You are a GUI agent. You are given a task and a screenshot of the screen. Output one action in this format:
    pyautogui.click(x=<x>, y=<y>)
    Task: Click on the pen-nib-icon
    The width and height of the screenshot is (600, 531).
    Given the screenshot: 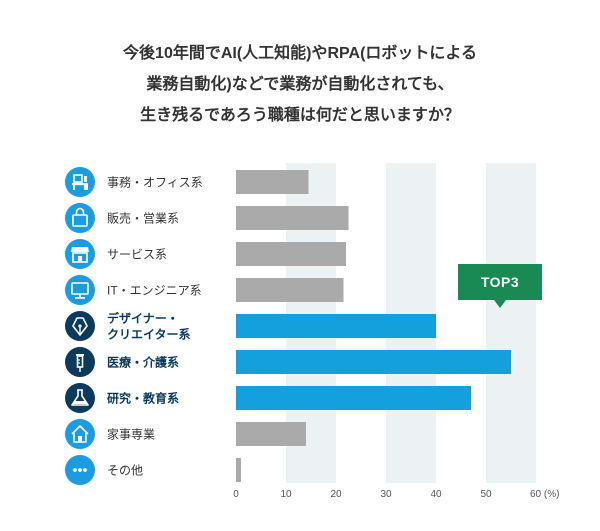 What is the action you would take?
    pyautogui.click(x=80, y=326)
    